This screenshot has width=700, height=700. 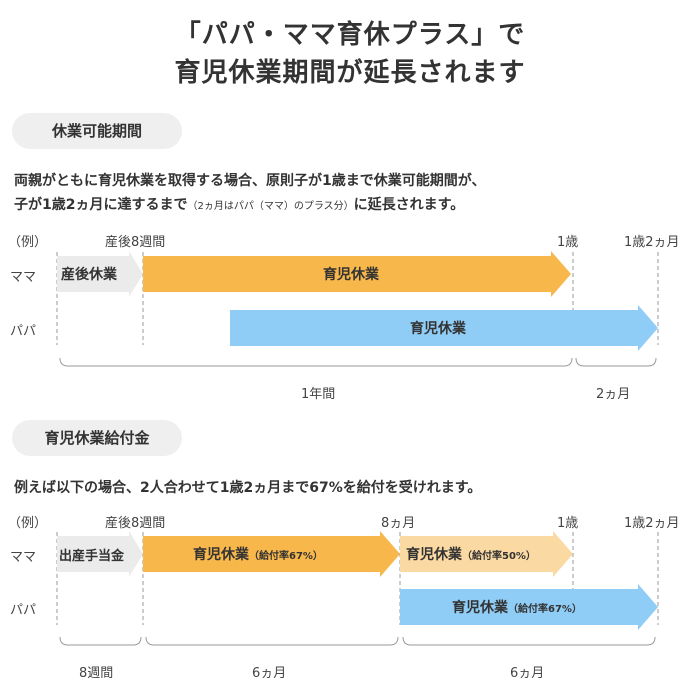 I want to click on section2-milestone-1year: 1歳, so click(x=568, y=523).